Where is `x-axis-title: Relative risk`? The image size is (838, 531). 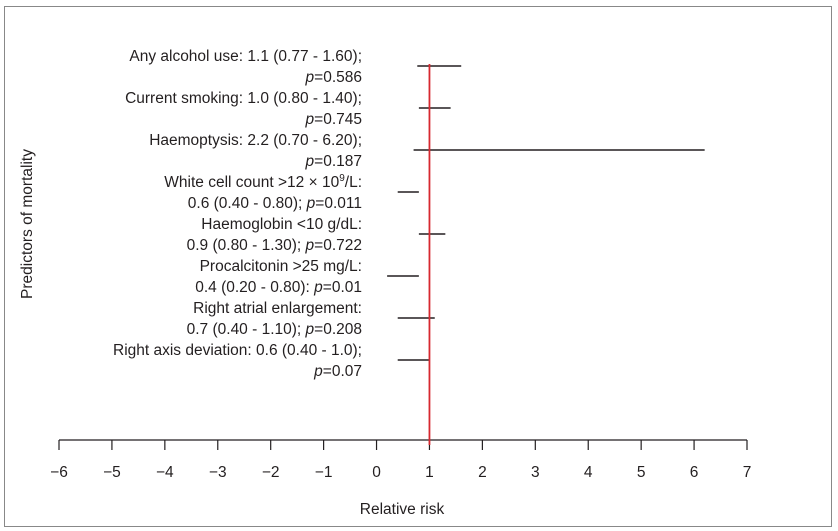 x-axis-title: Relative risk is located at coordinates (402, 509).